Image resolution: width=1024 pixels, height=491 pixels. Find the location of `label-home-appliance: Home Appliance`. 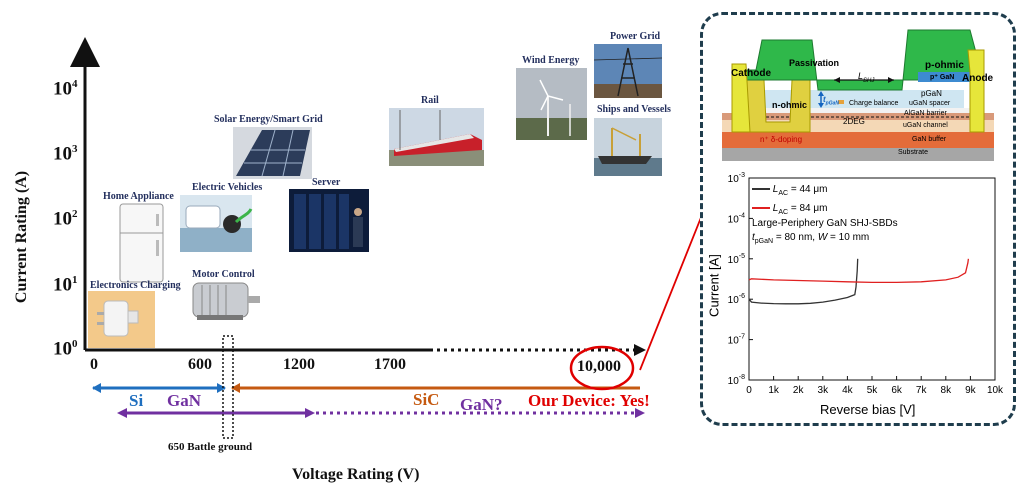

label-home-appliance: Home Appliance is located at coordinates (138, 196).